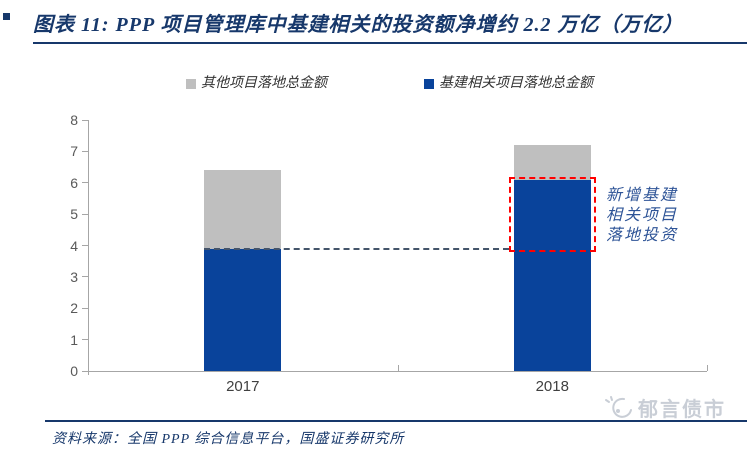 This screenshot has width=755, height=461. I want to click on annotation-line-1: 新增基建, so click(642, 195).